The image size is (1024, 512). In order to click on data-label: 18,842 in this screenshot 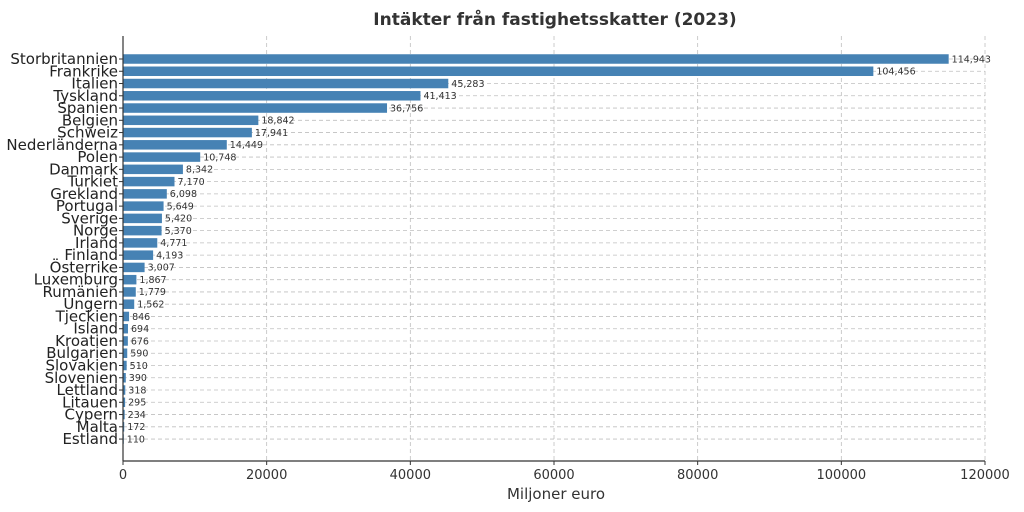, I will do `click(277, 121)`.